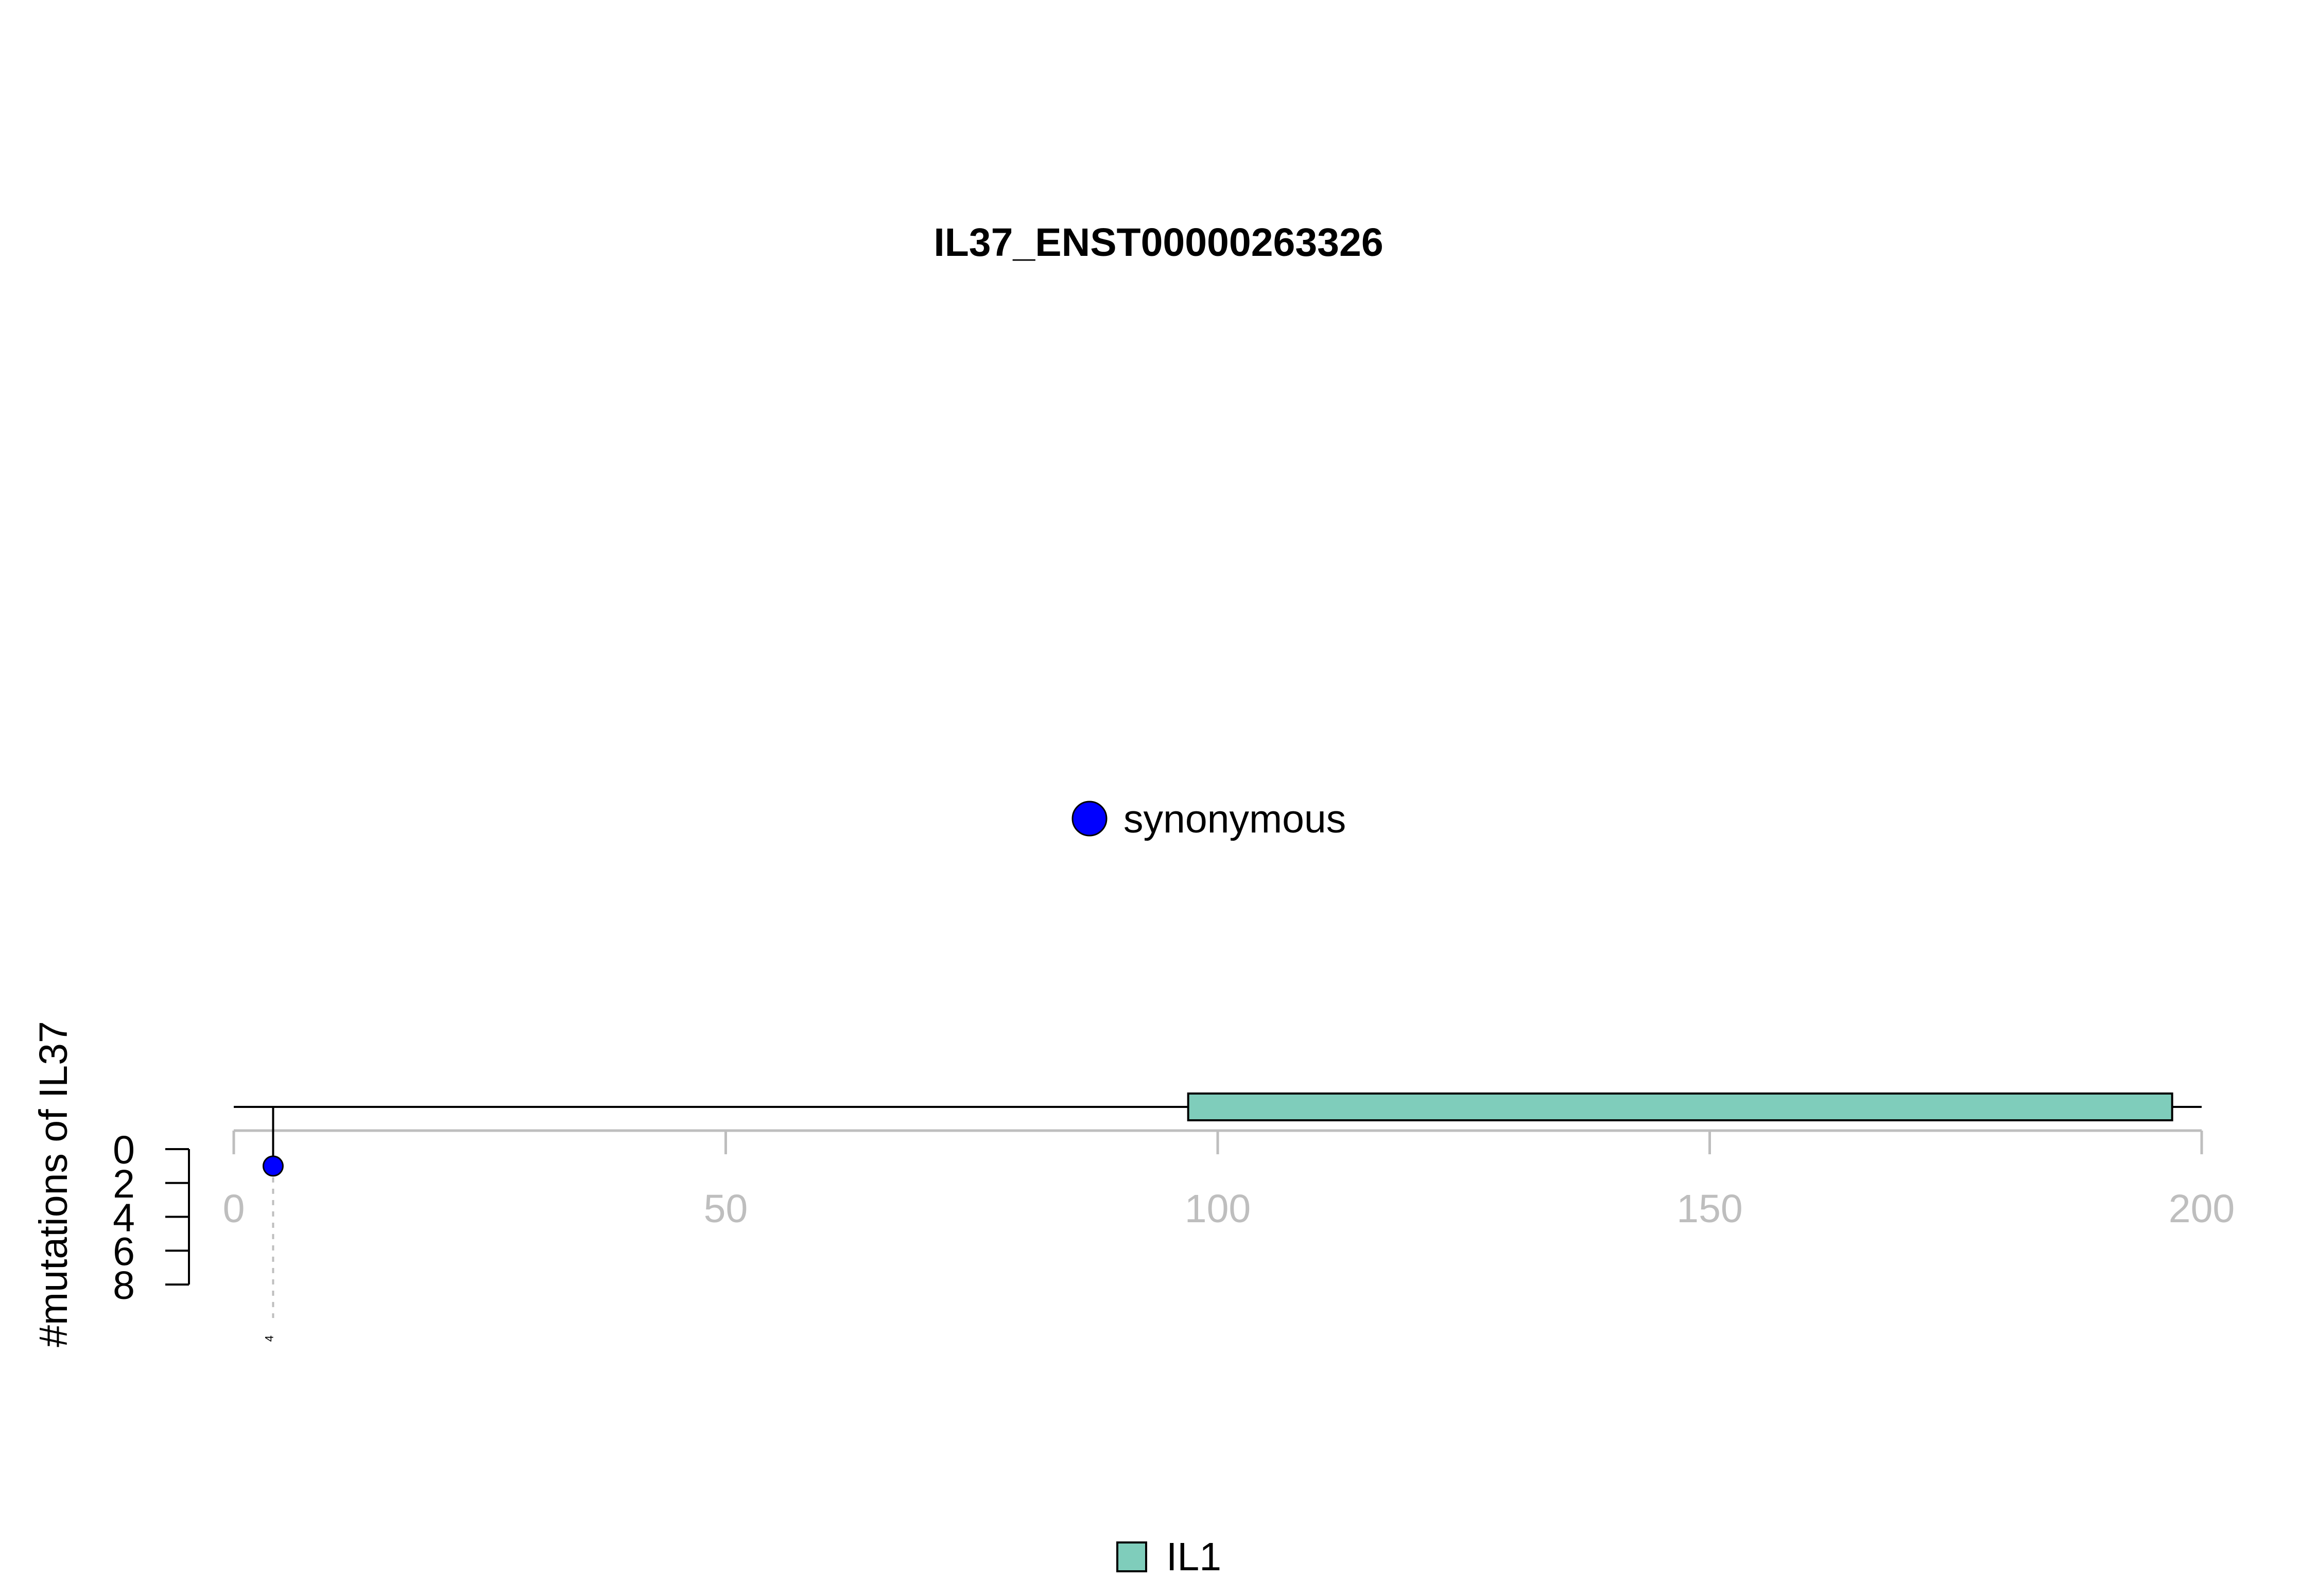 The width and height of the screenshot is (2317, 1596). Describe the element at coordinates (234, 1209) in the screenshot. I see `x-tick-label-0: 0` at that location.